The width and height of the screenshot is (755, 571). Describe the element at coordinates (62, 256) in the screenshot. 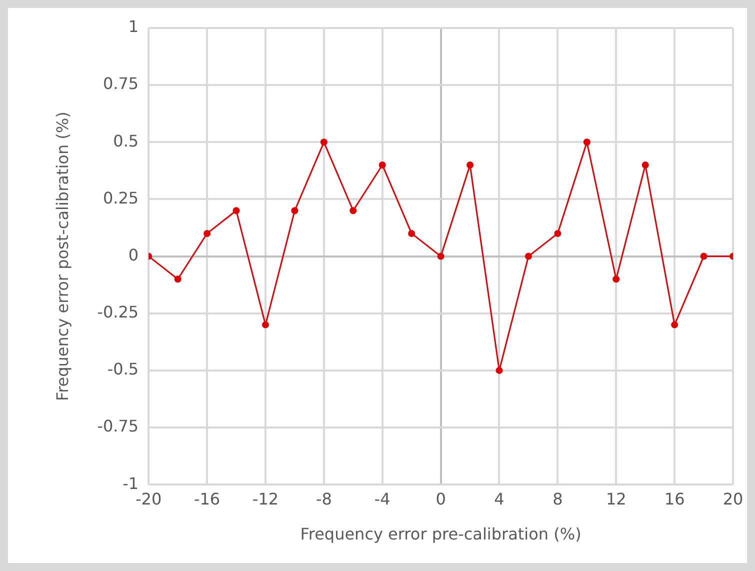

I see `y-axis-title: Frequency error post-calibration (%)` at that location.